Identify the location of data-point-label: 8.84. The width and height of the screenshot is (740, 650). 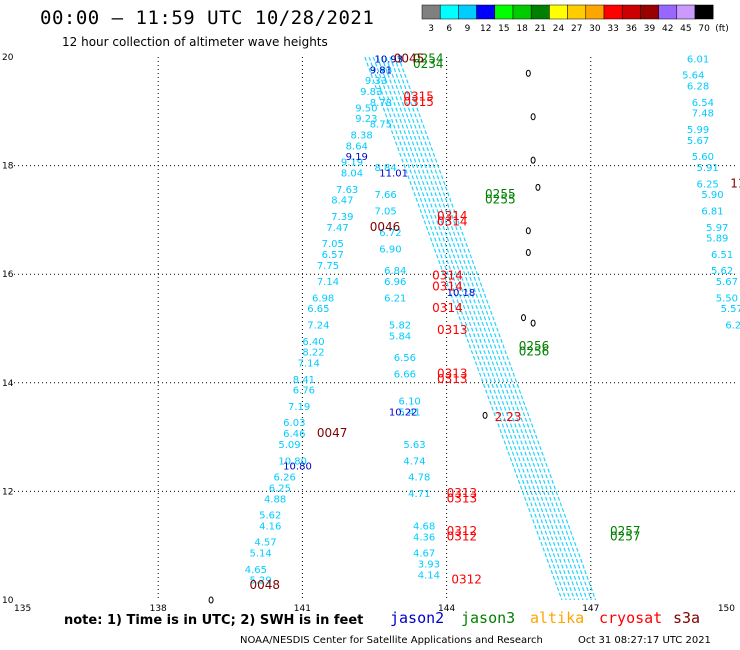
(386, 168).